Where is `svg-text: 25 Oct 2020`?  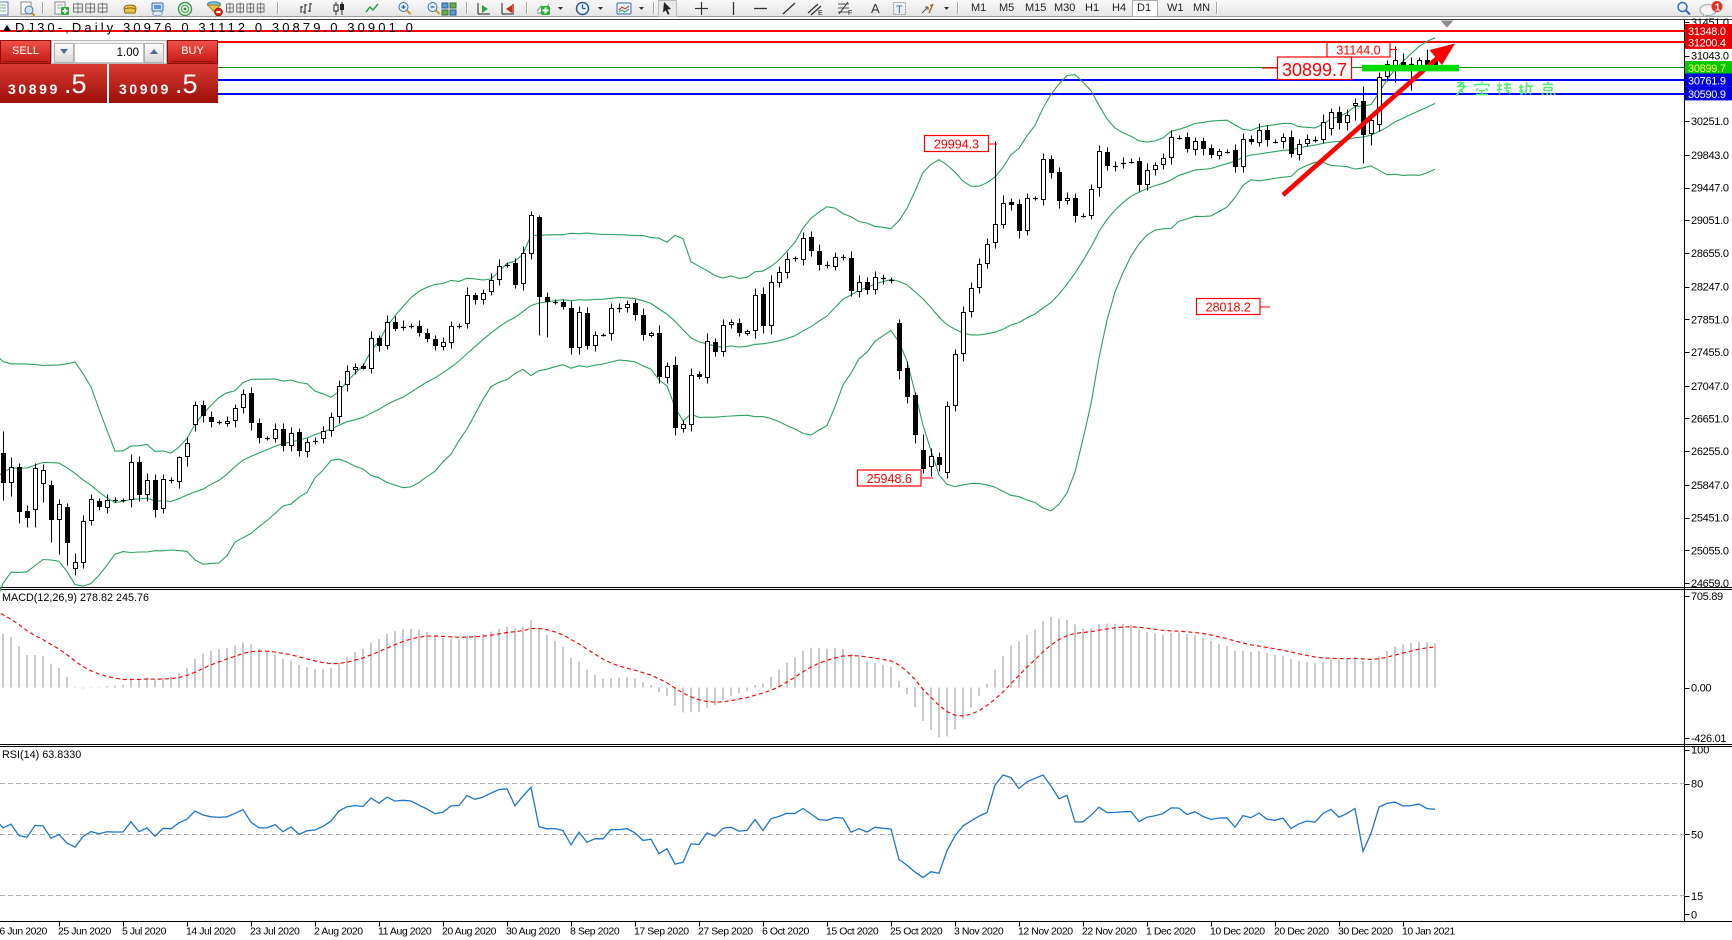 svg-text: 25 Oct 2020 is located at coordinates (916, 932).